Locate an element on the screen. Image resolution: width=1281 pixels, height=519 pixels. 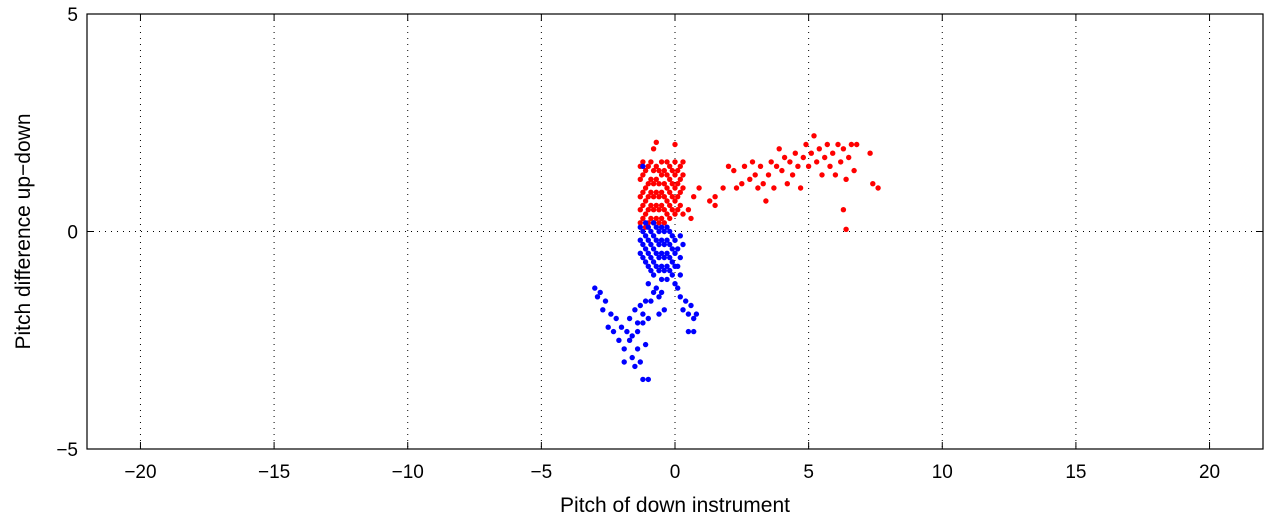
y-tick-label: −5 is located at coordinates (67, 450).